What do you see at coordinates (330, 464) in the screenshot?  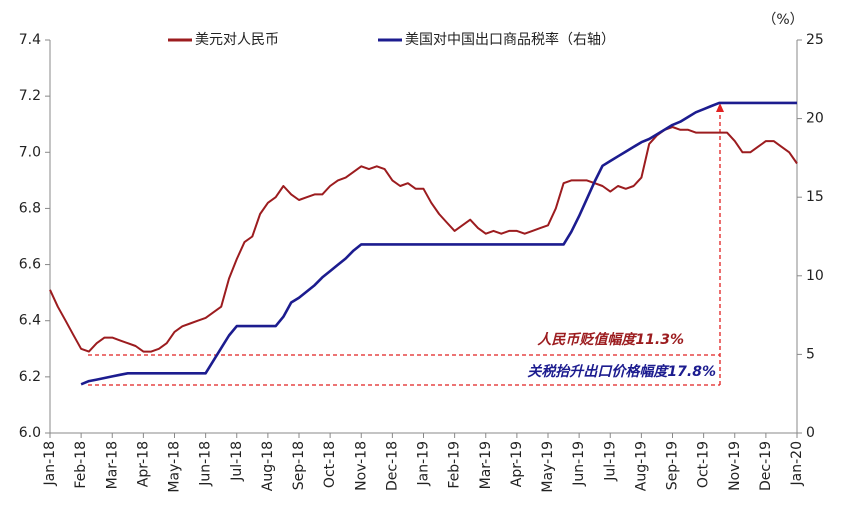 I see `x-tick-label: Oct-18` at bounding box center [330, 464].